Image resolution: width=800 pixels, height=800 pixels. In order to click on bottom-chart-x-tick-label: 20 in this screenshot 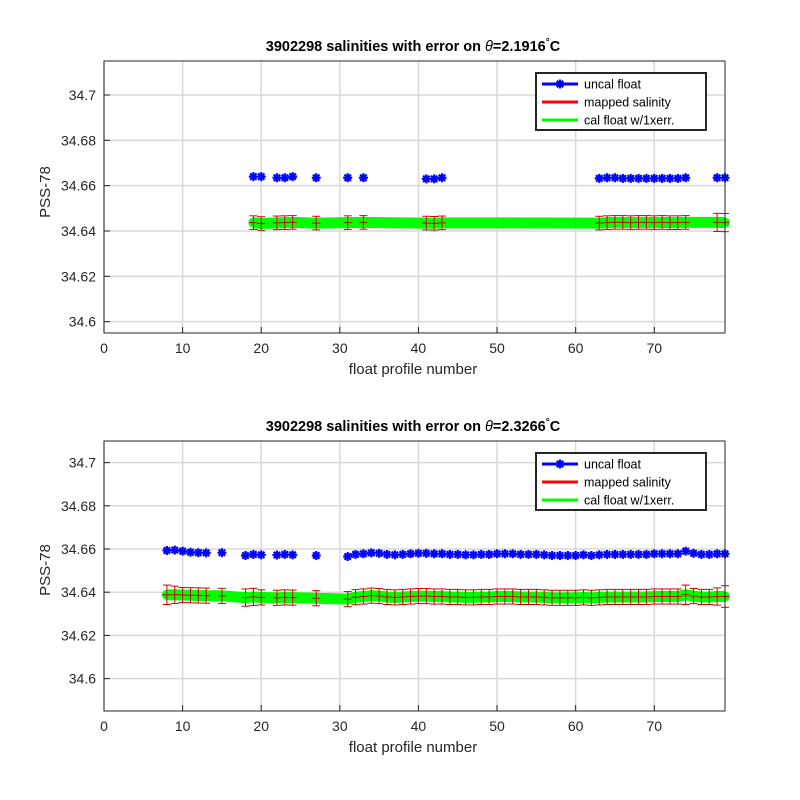, I will do `click(261, 726)`.